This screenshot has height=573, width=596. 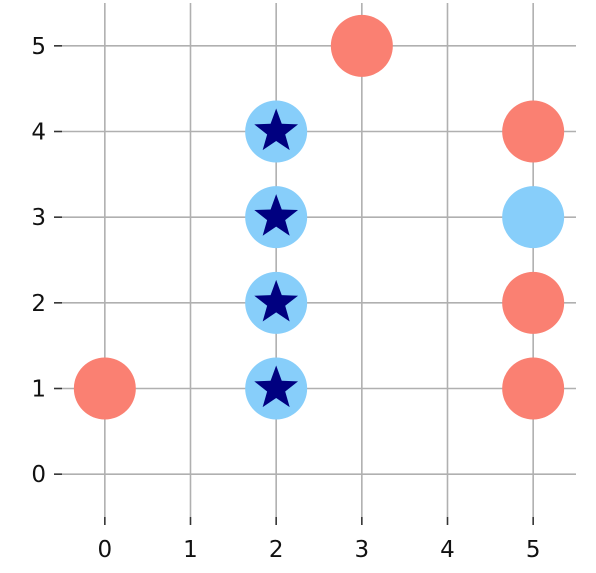 I want to click on x-tick-label-2: 2, so click(x=276, y=550).